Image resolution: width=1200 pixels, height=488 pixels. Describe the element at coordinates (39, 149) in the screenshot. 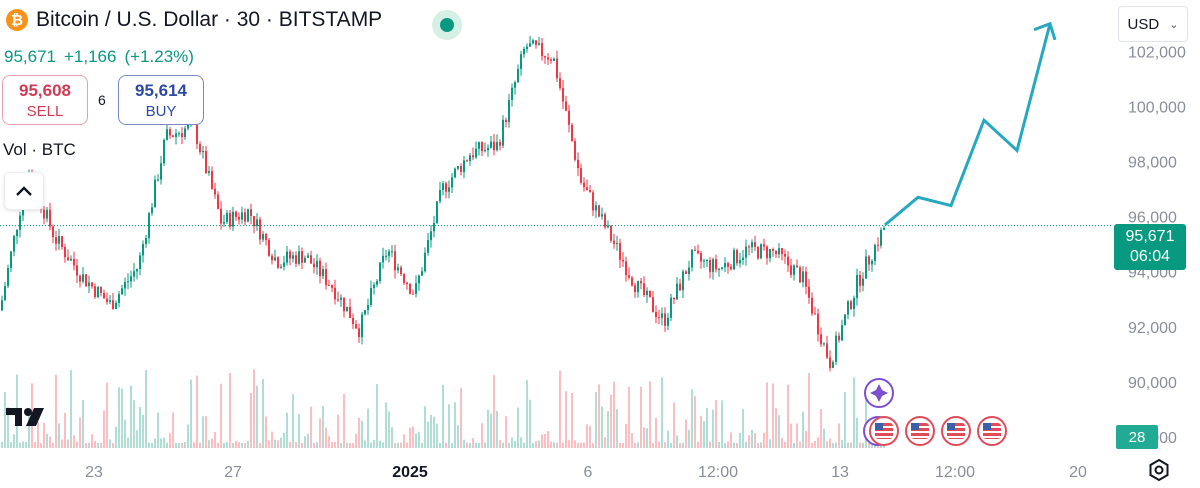

I see `volume-indicator-label: Vol · BTC` at that location.